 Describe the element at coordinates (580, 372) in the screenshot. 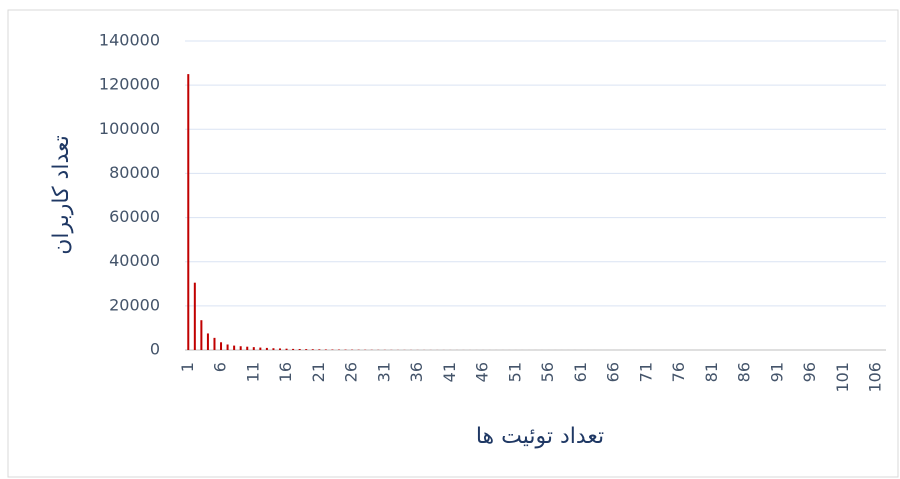

I see `x-tick-label: 61` at that location.